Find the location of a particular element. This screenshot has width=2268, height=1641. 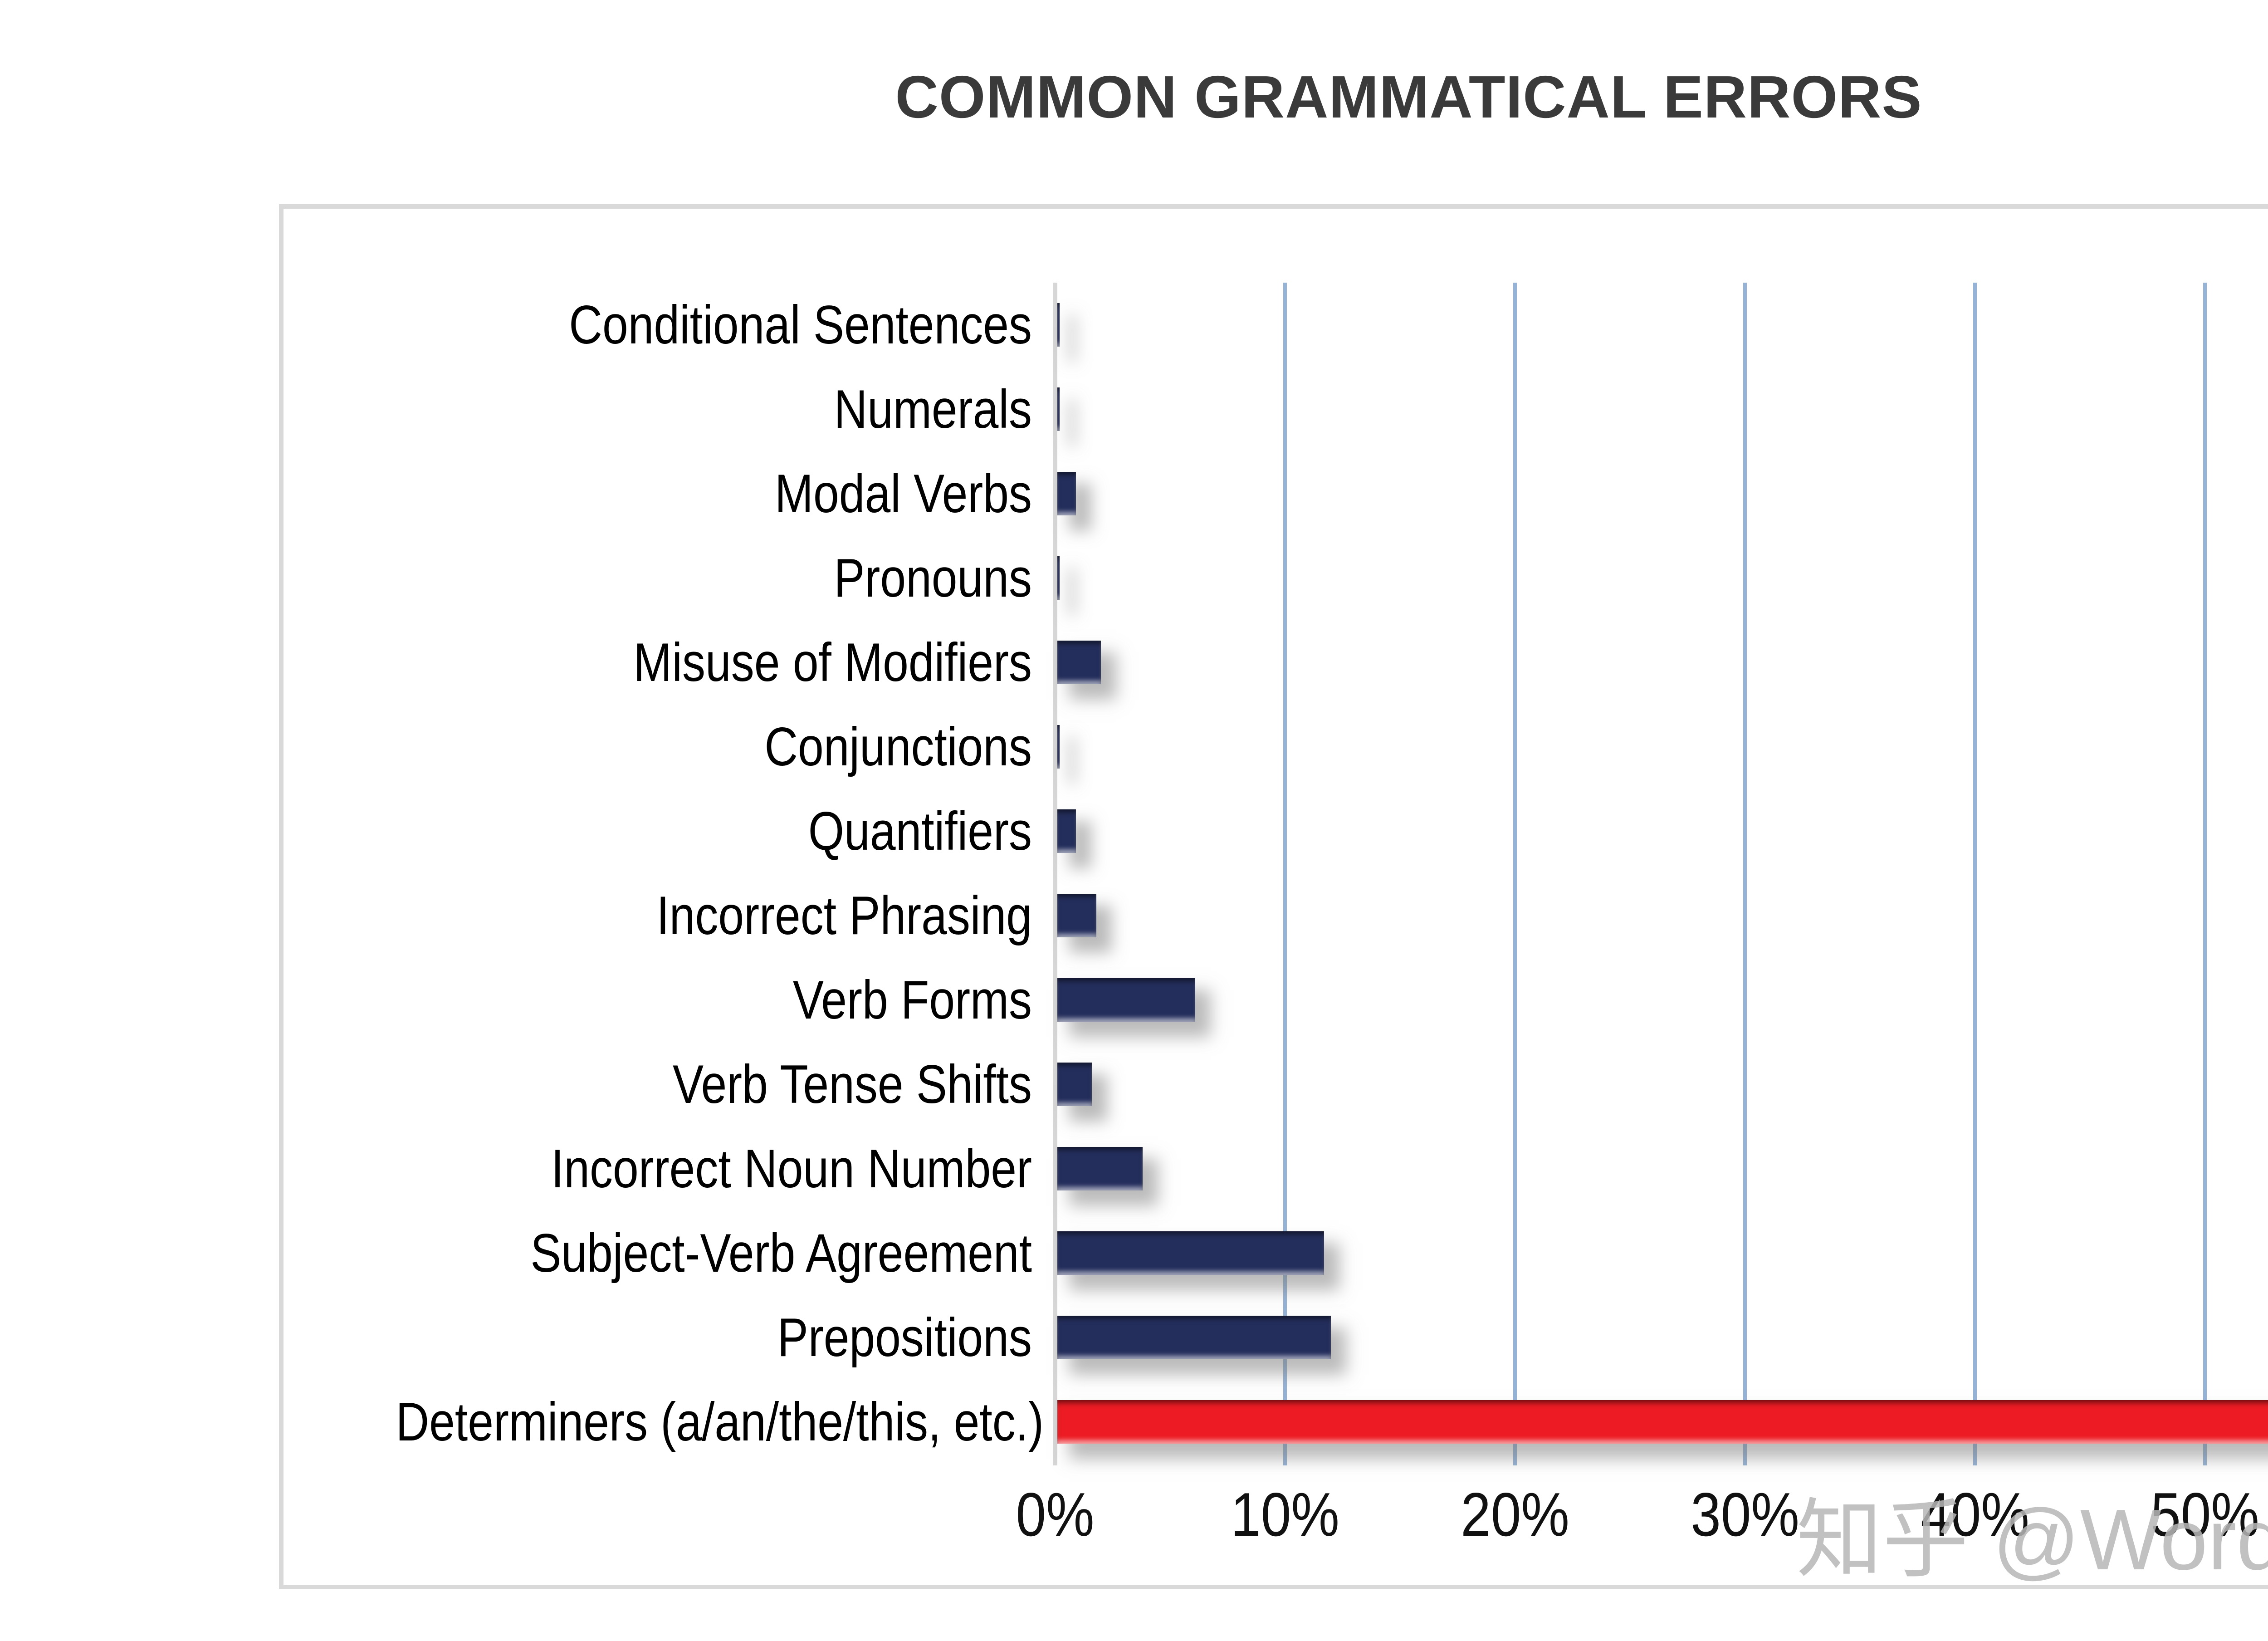

gridline-50% is located at coordinates (2205, 874).